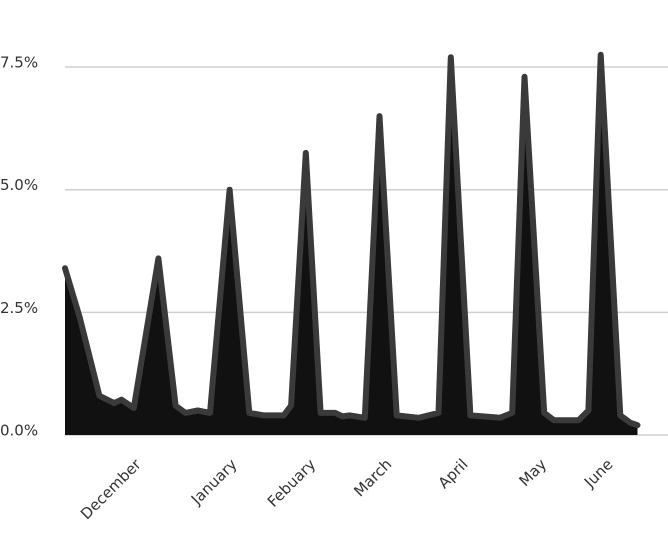 The image size is (668, 536). Describe the element at coordinates (372, 477) in the screenshot. I see `x-tick-label: March` at that location.